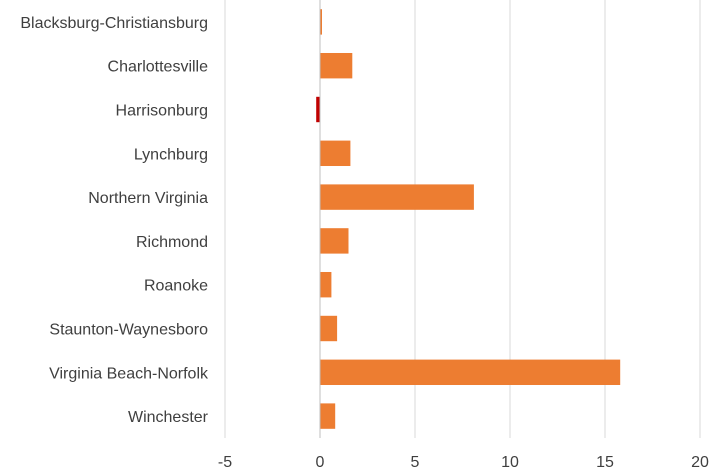  I want to click on x-tick-label: 20, so click(700, 462).